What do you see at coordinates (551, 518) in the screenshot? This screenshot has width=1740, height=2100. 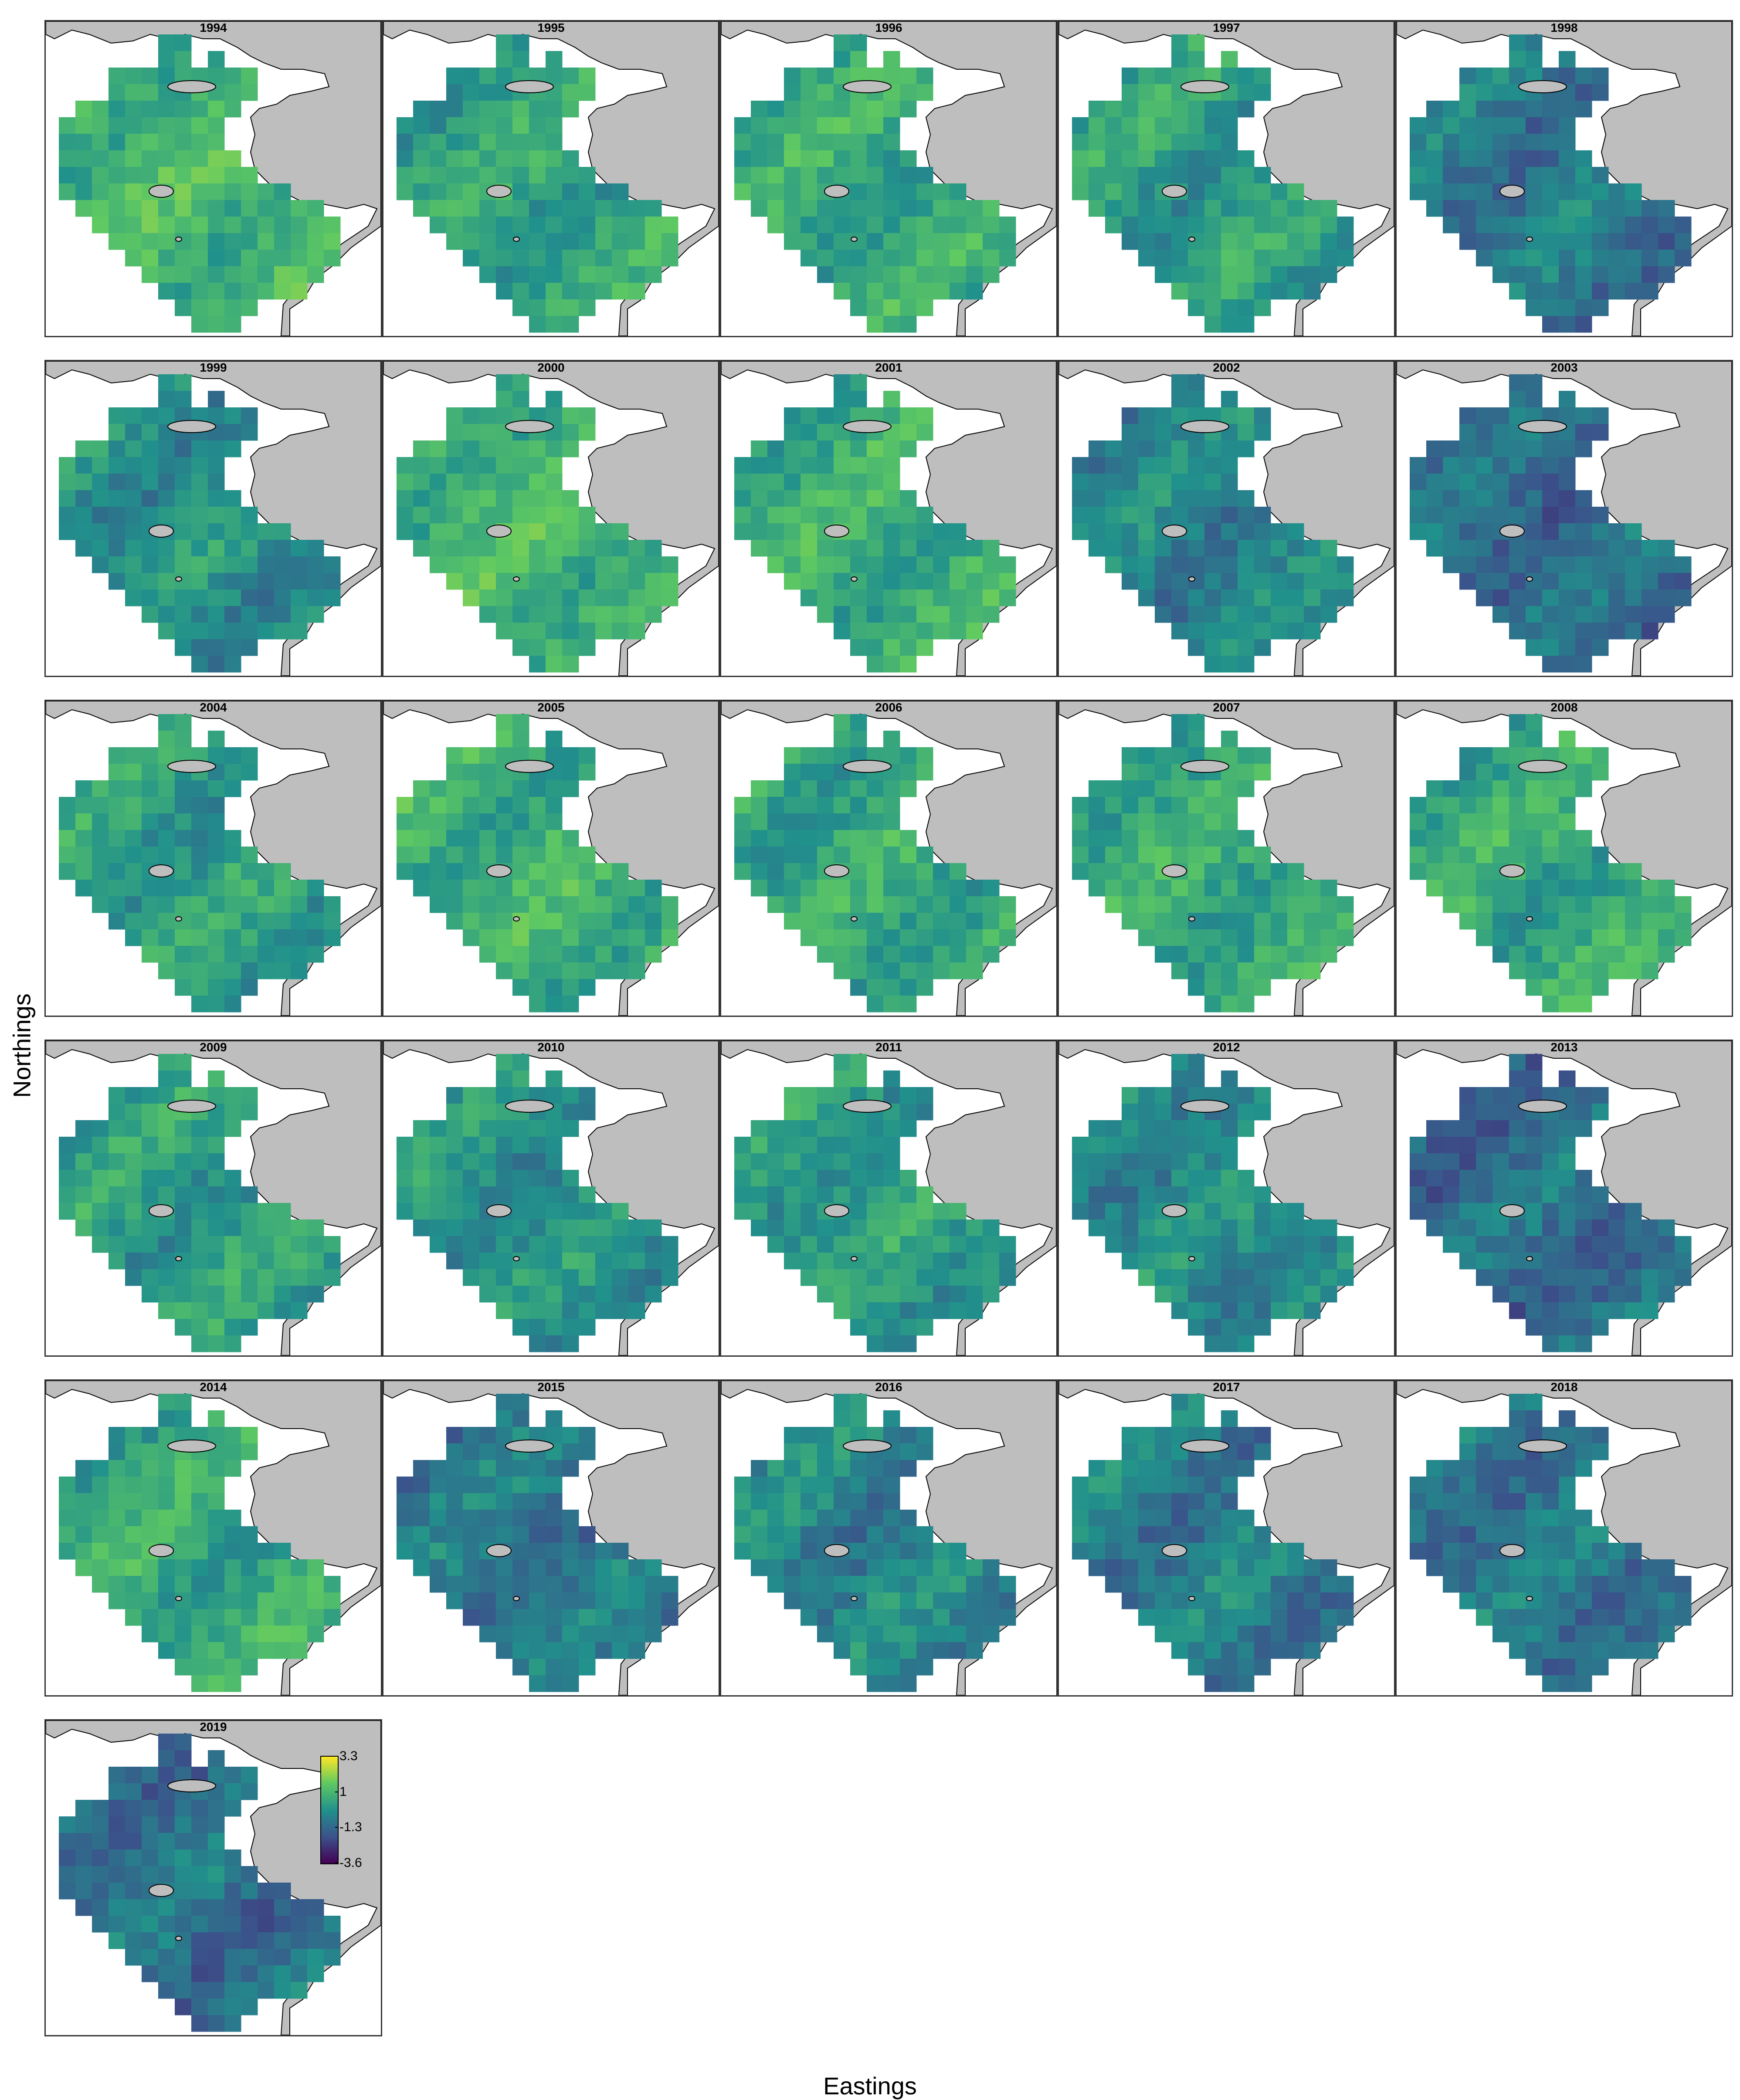 I see `map-2000` at bounding box center [551, 518].